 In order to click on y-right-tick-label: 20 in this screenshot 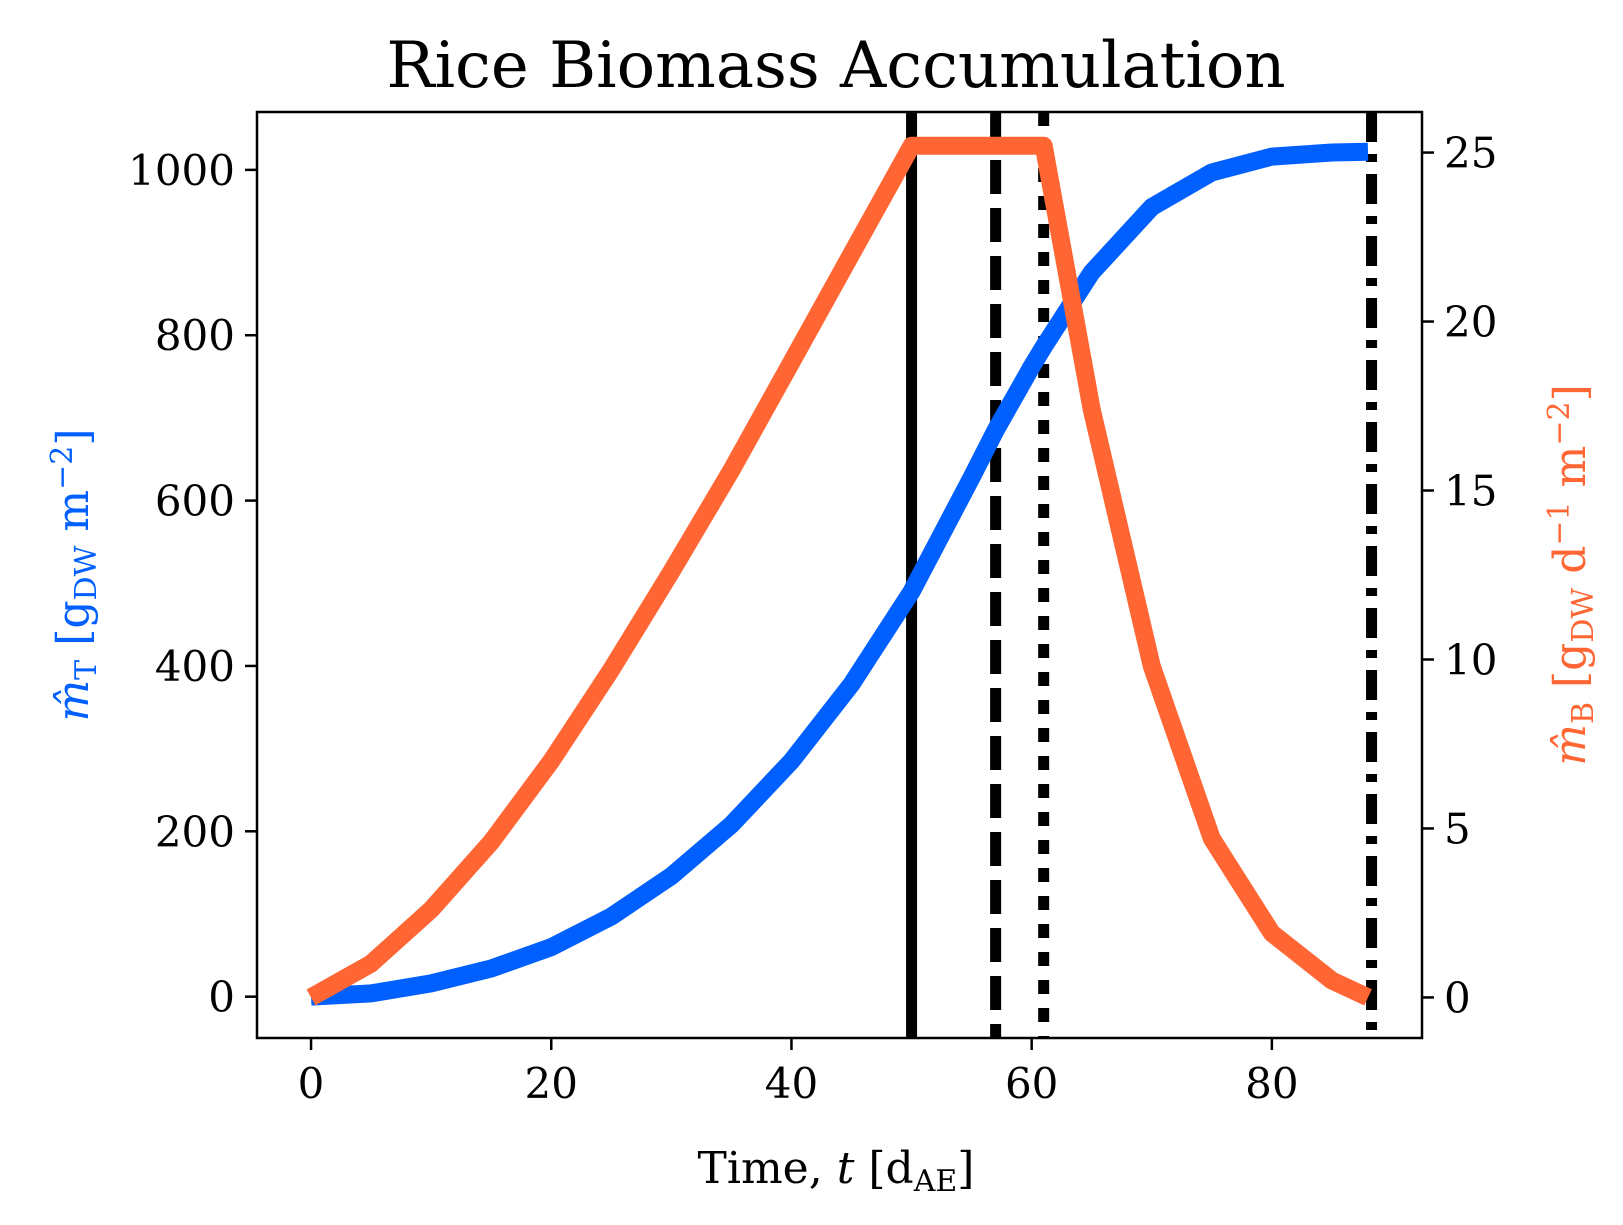, I will do `click(1470, 322)`.